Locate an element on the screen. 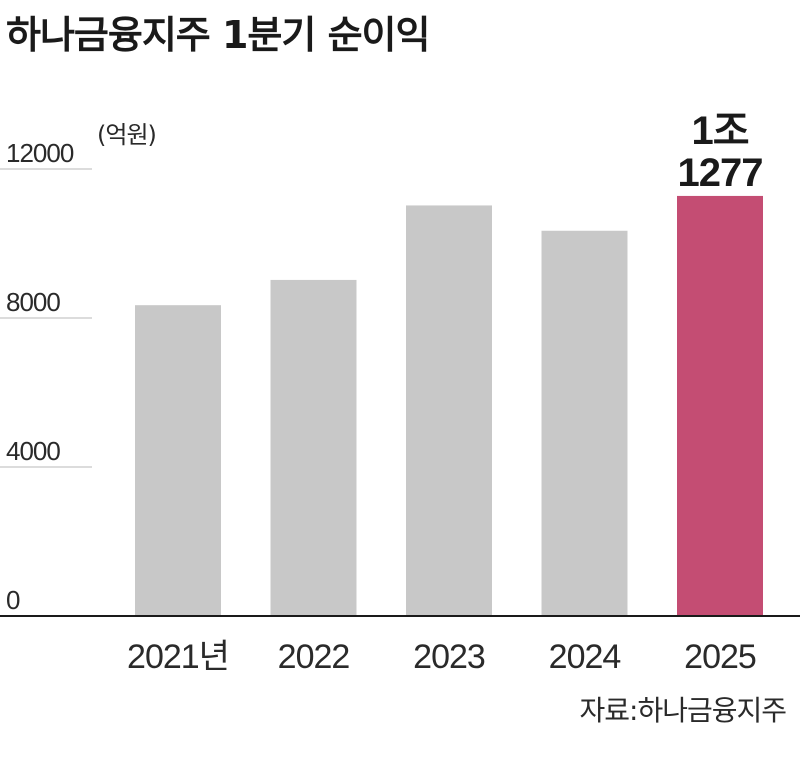  y-tick-labels: 0 4000 8000 12000 is located at coordinates (40, 376).